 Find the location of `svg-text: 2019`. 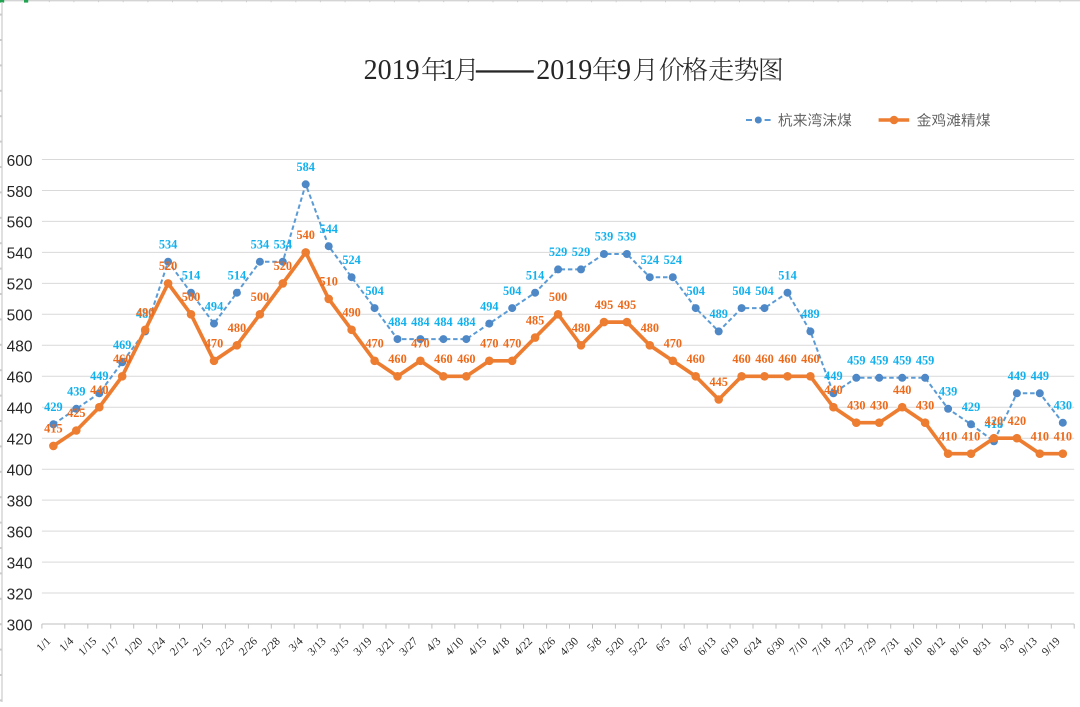

svg-text: 2019 is located at coordinates (392, 70).